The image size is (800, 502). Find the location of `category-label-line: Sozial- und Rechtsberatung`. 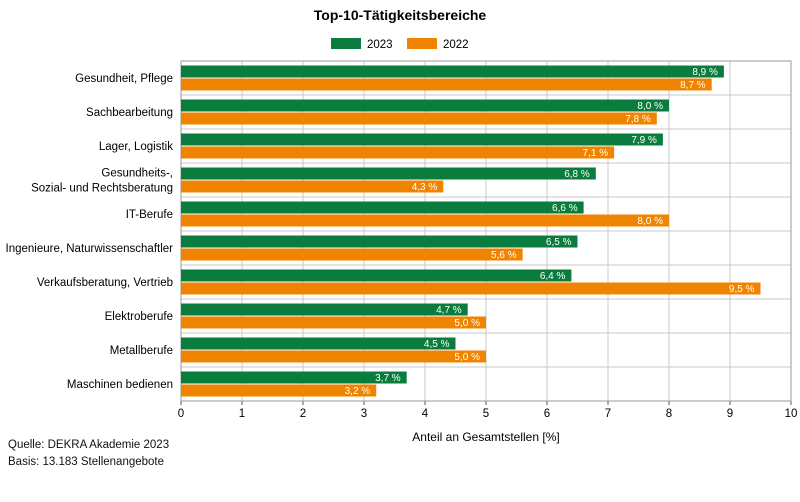

category-label-line: Sozial- und Rechtsberatung is located at coordinates (102, 189).